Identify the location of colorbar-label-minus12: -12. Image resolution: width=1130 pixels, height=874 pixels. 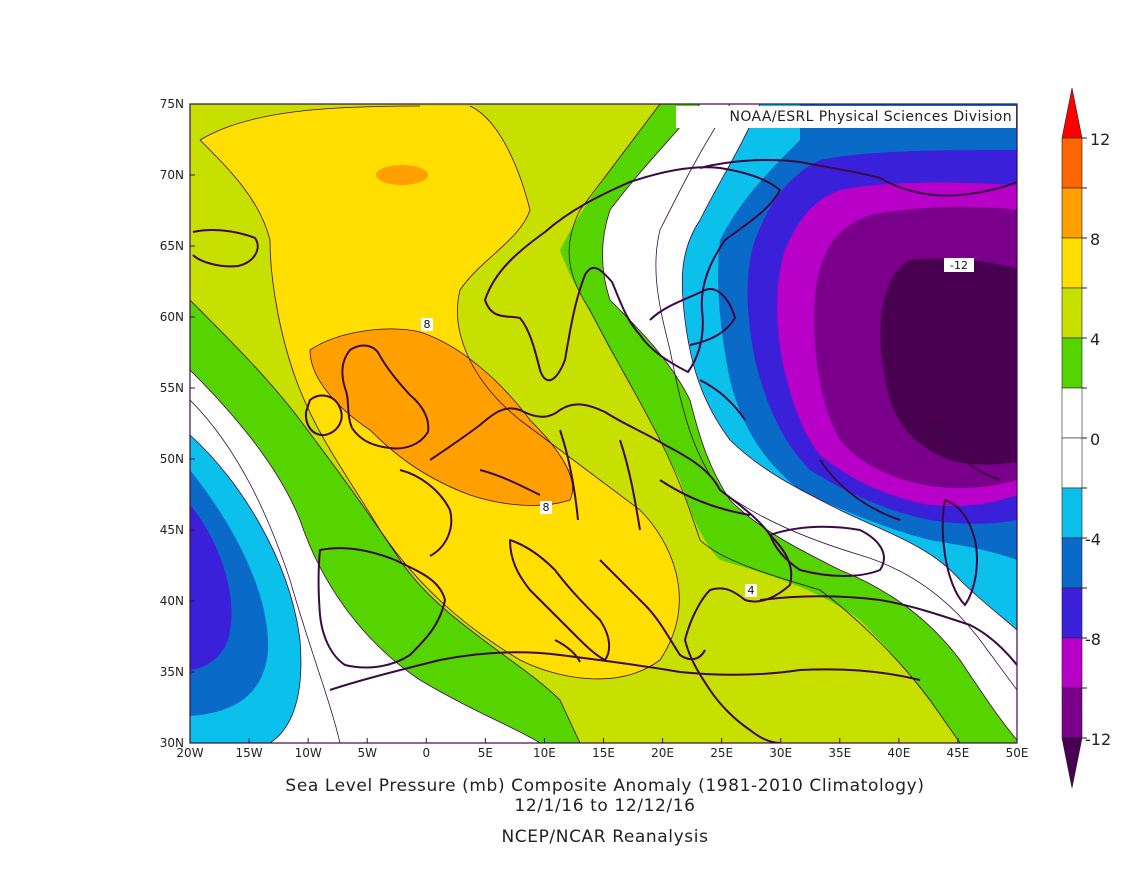
(1098, 739).